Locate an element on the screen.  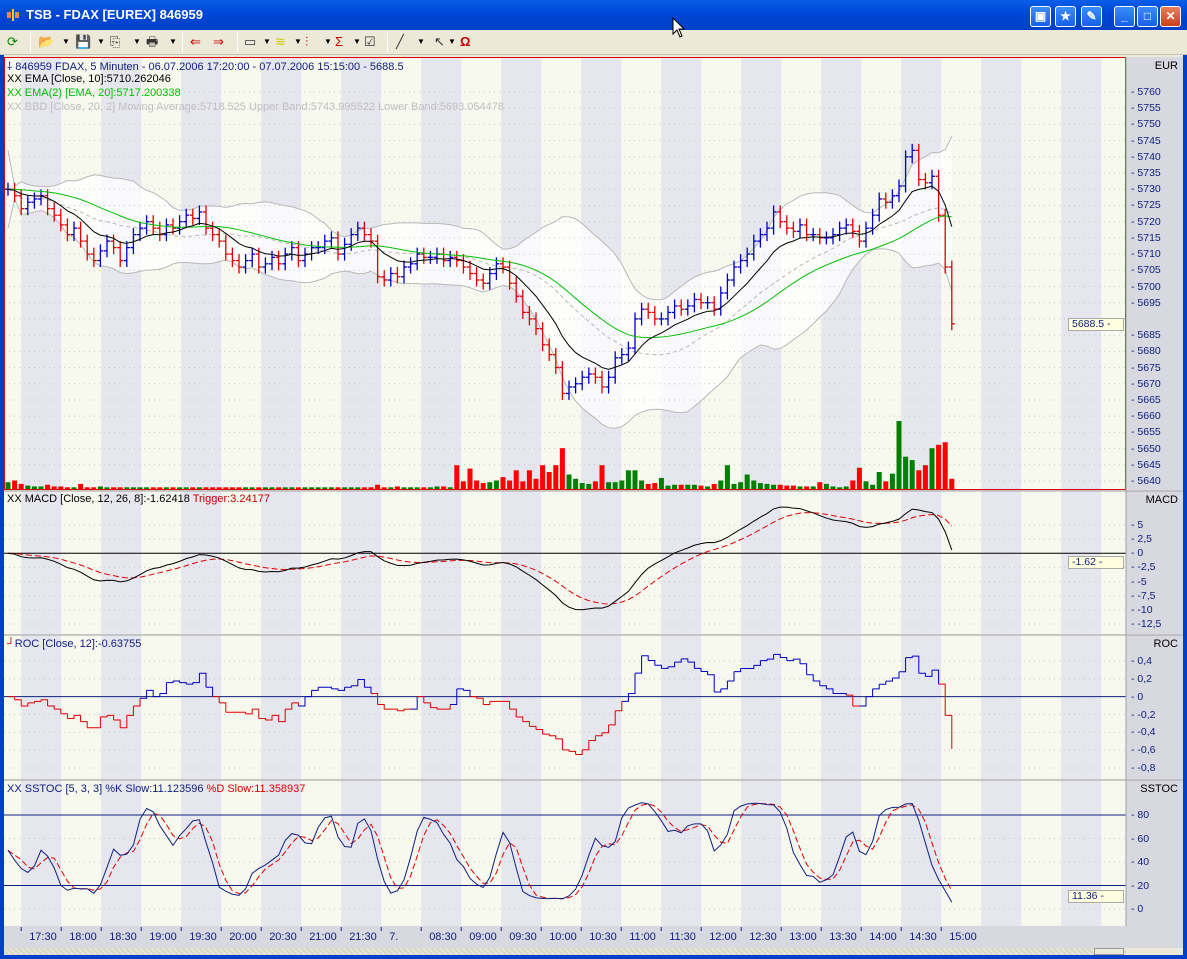
scrollbar-thumb is located at coordinates (1109, 951).